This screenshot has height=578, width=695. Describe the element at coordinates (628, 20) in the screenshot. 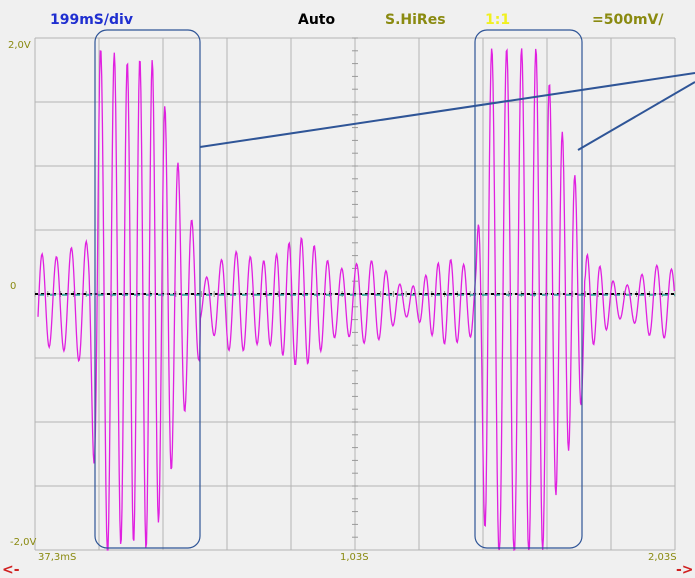

I see `volts: =500mV/` at that location.